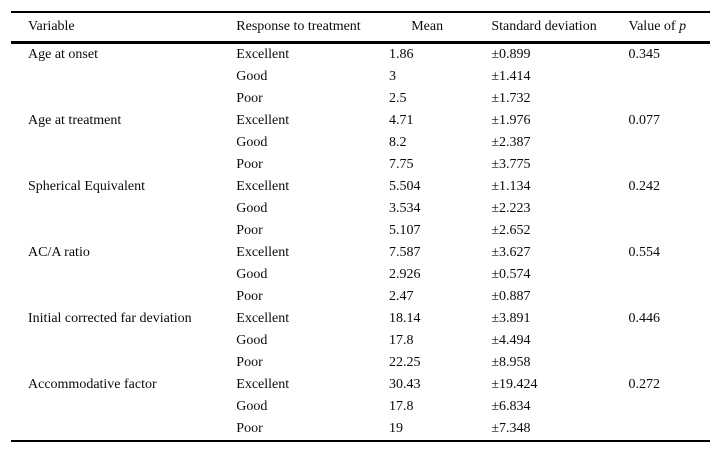  Describe the element at coordinates (511, 362) in the screenshot. I see `sd-cell: ±8.958` at that location.